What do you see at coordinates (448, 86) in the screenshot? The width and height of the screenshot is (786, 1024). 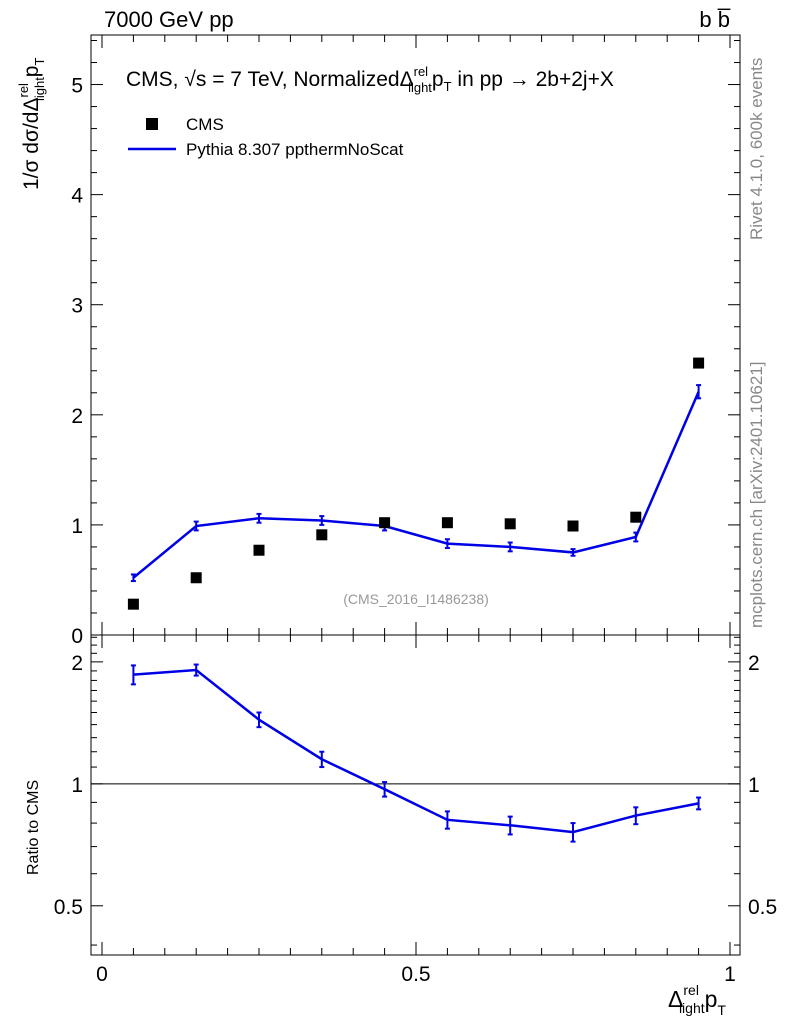 I see `title-T: T` at bounding box center [448, 86].